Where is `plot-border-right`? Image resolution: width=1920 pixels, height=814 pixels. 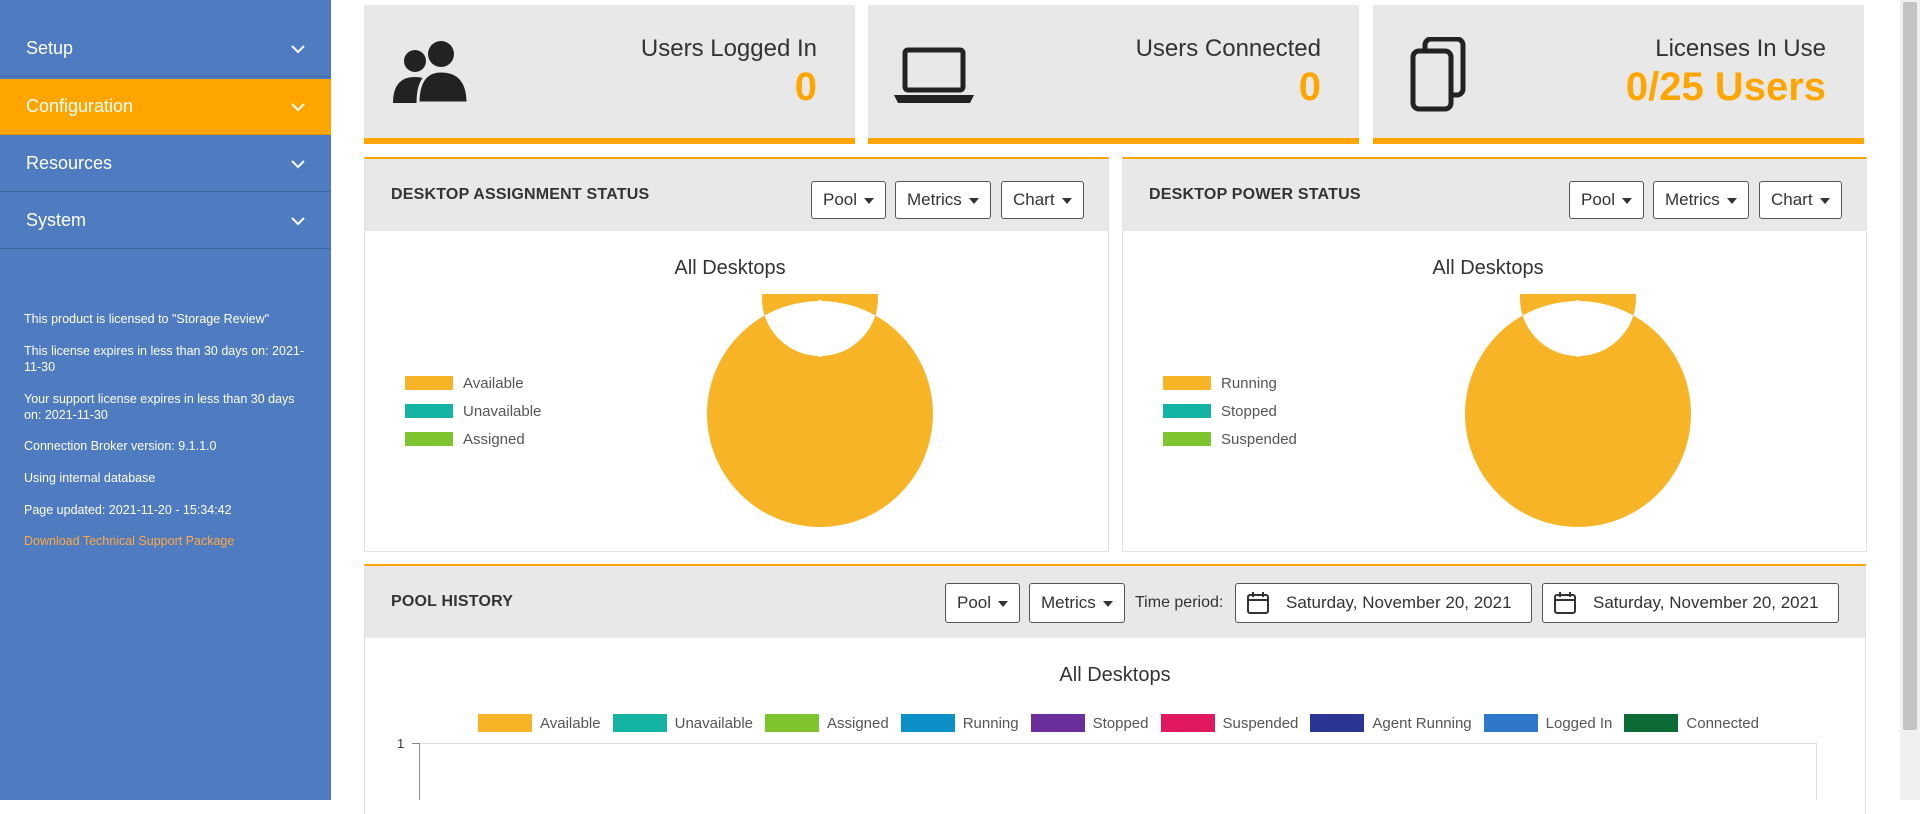
plot-border-right is located at coordinates (1816, 771).